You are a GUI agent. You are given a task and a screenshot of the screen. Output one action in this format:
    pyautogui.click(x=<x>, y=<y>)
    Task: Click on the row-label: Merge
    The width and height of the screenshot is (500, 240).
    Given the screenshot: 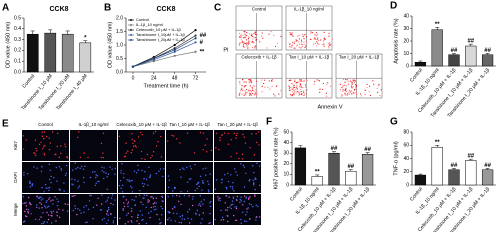 What is the action you would take?
    pyautogui.click(x=15, y=209)
    